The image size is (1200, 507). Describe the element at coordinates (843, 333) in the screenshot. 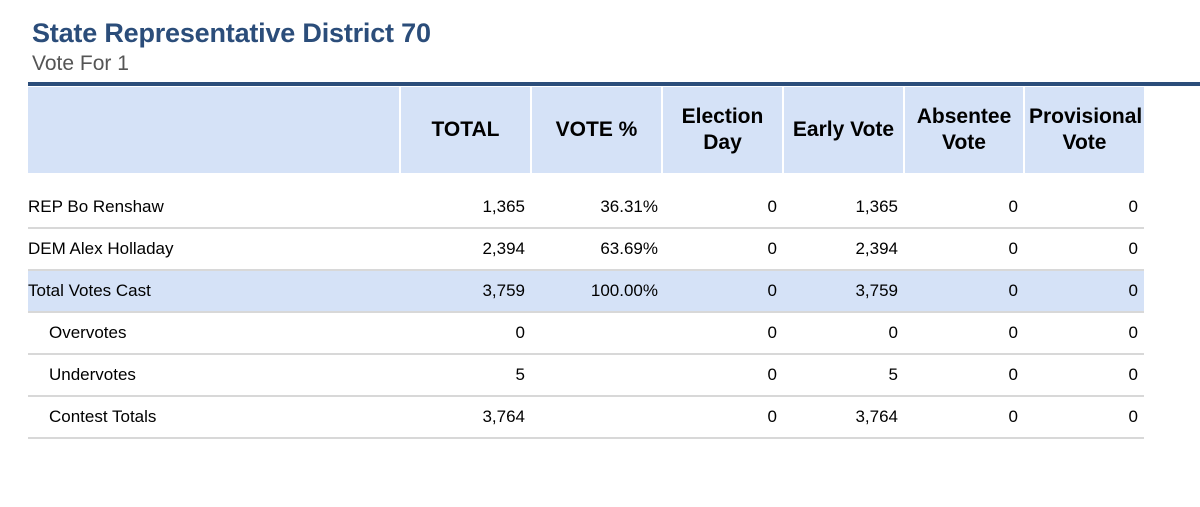

I see `cell-early-vote: 0` at that location.